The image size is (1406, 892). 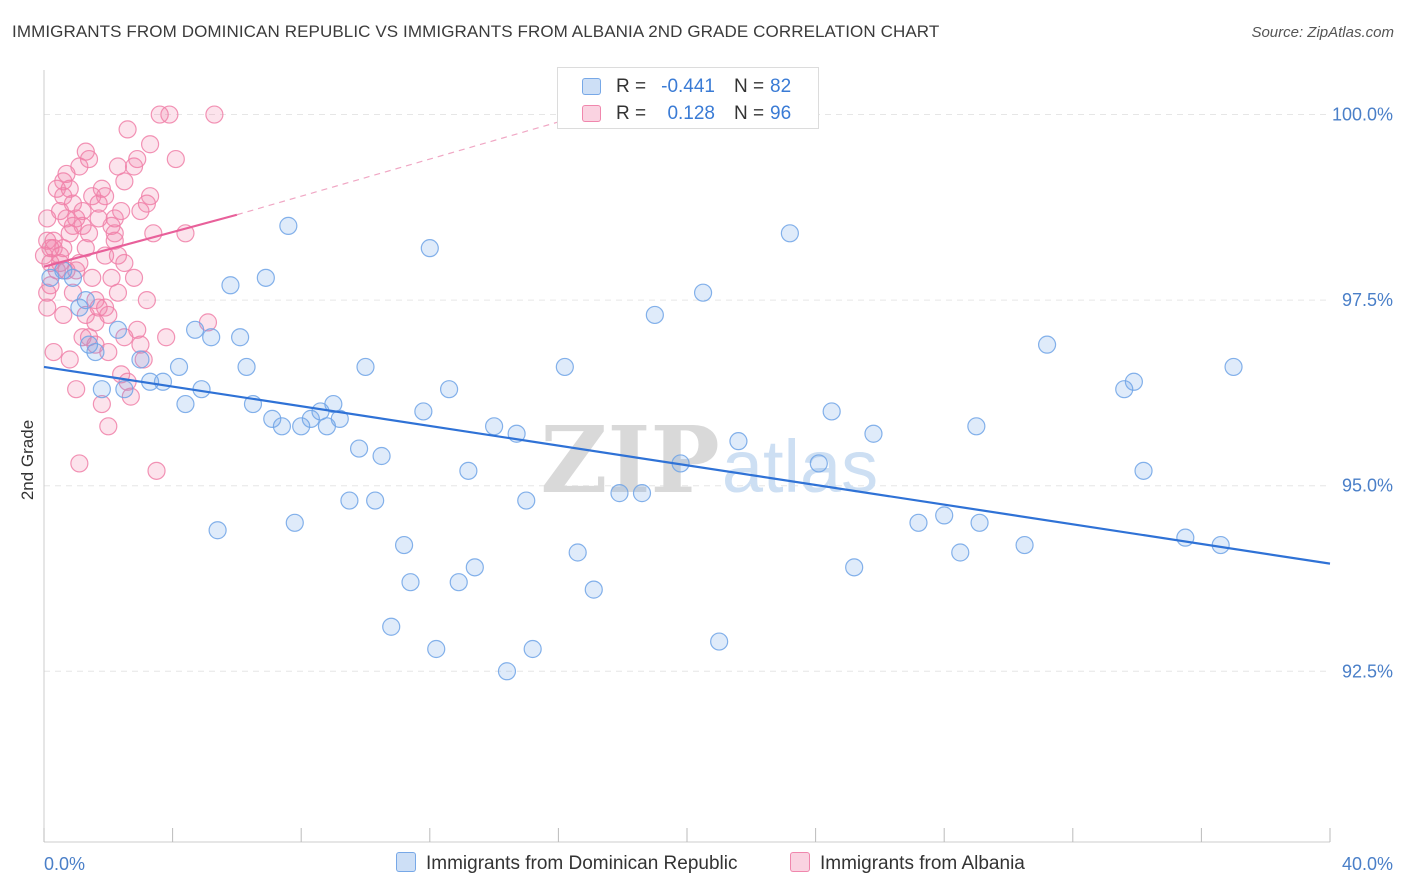 I want to click on trend-line-albania-extended, so click(x=397, y=168).